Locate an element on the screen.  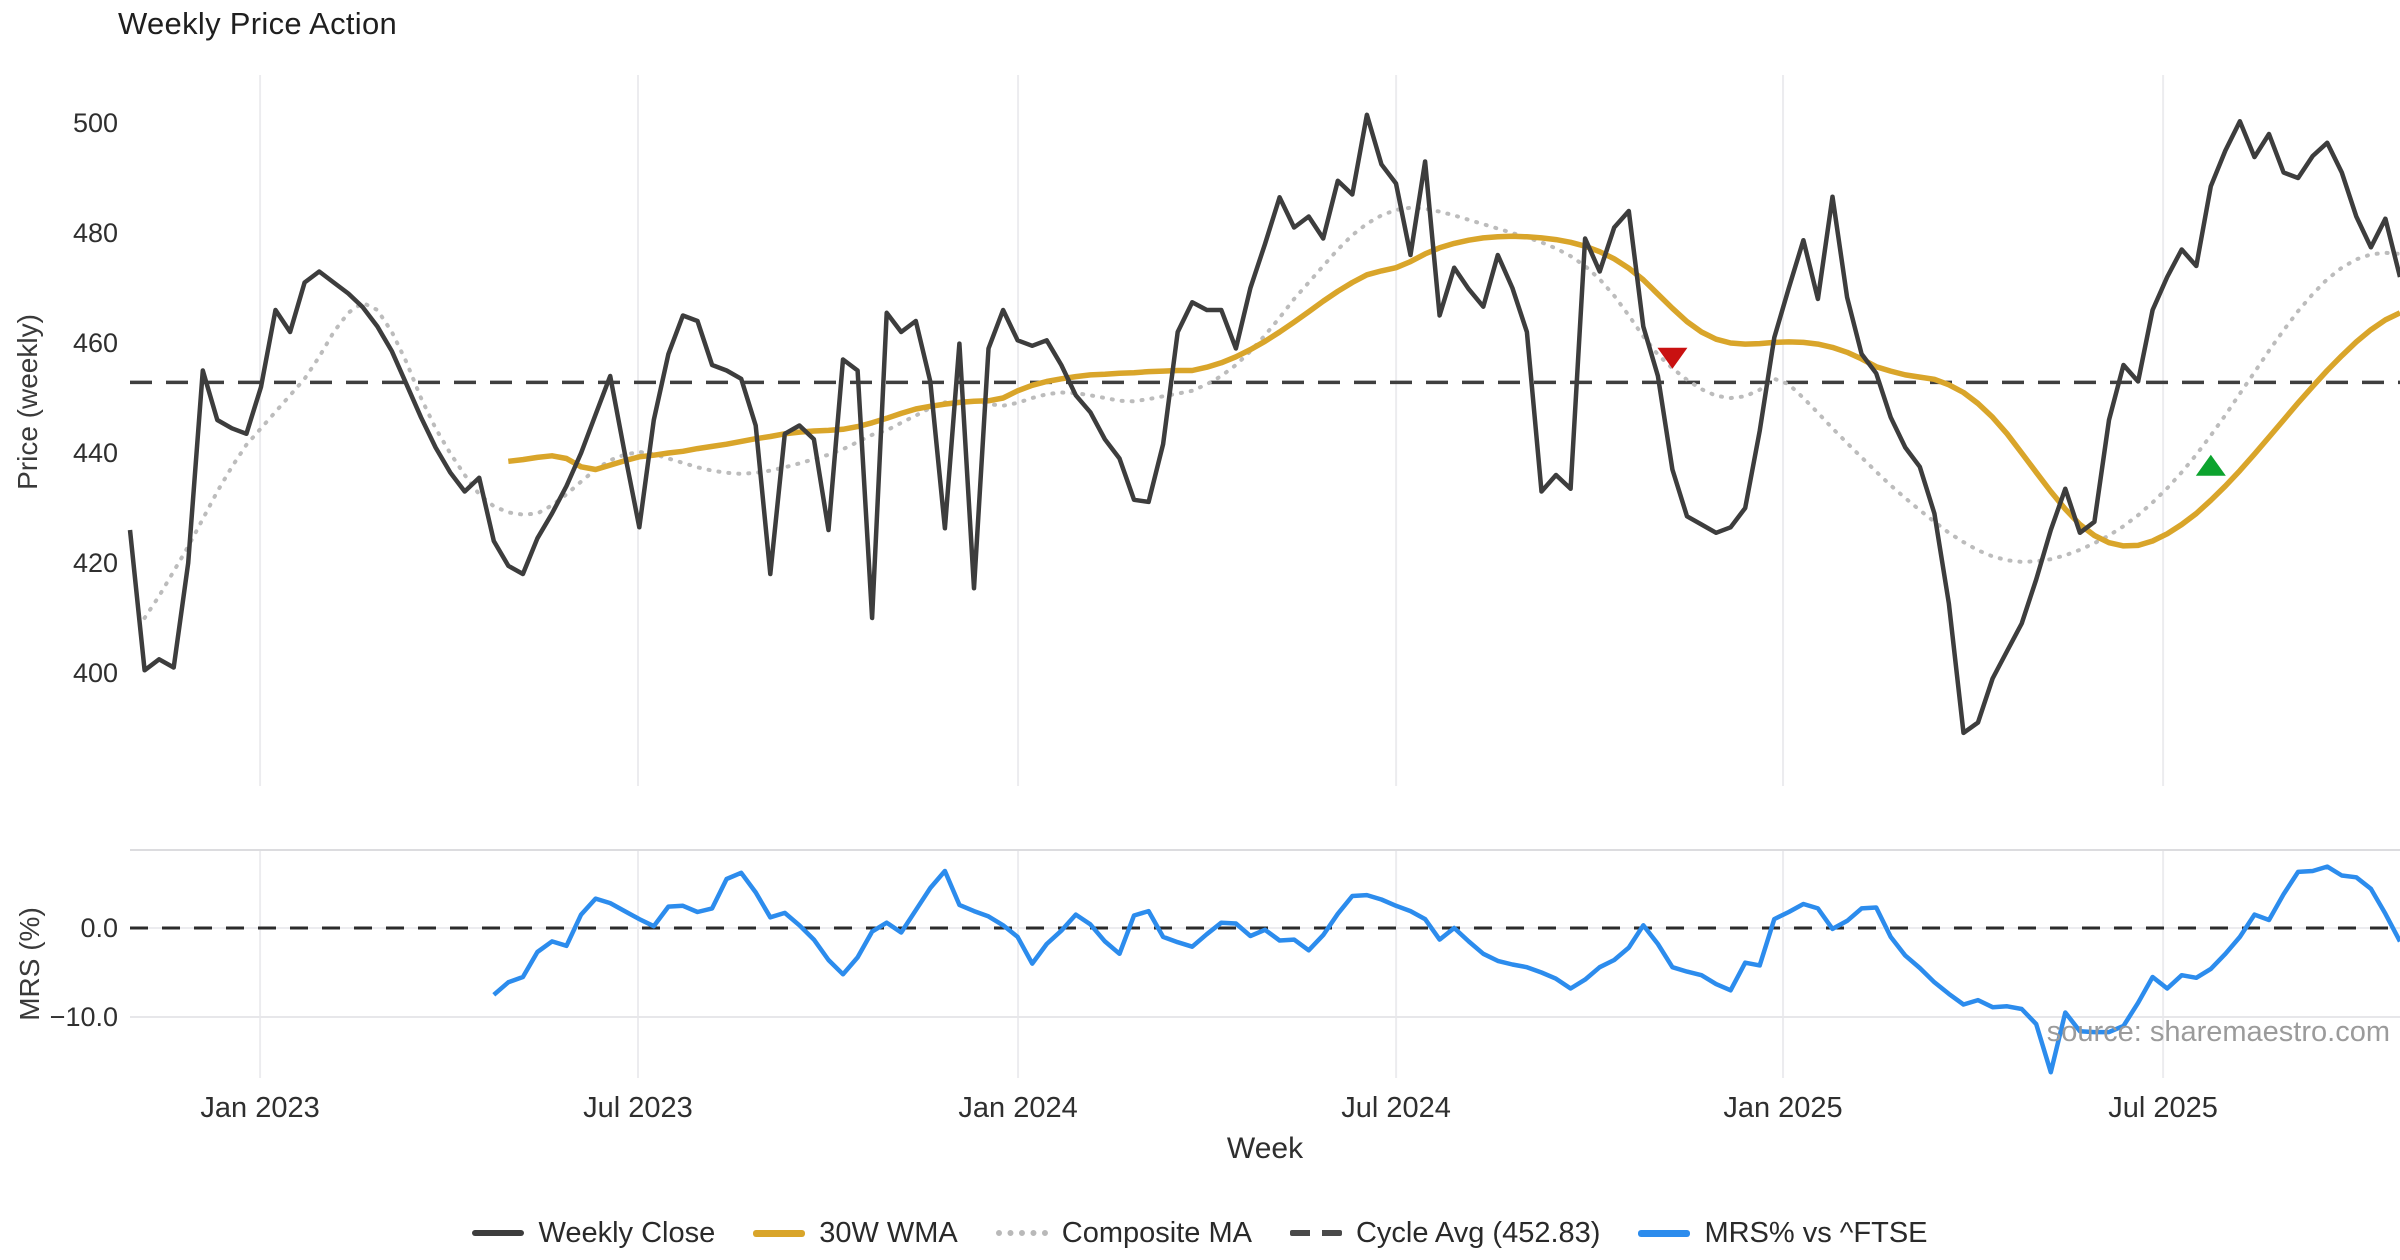
legend-item-mrs: MRS% vs ^FTSE is located at coordinates (1783, 1233).